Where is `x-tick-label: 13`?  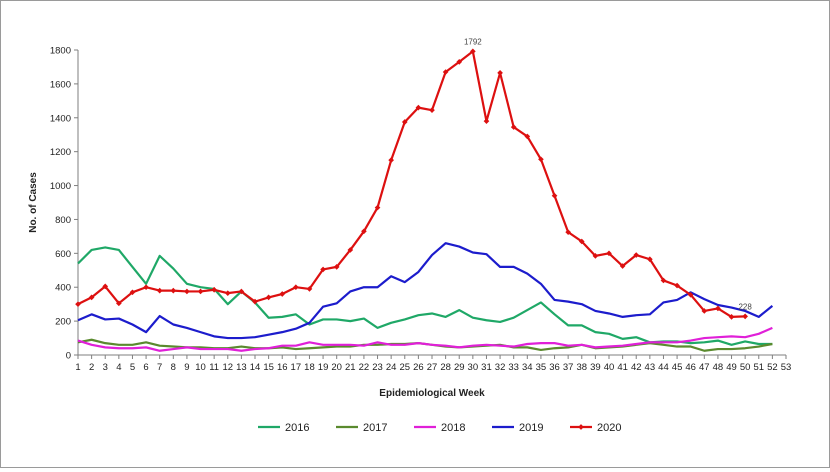
x-tick-label: 13 is located at coordinates (241, 367).